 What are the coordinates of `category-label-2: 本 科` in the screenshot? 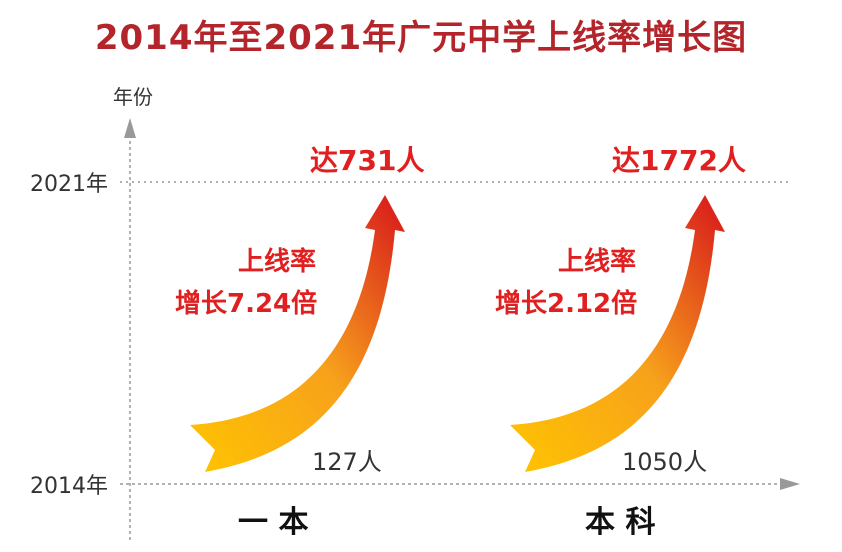 It's located at (620, 522).